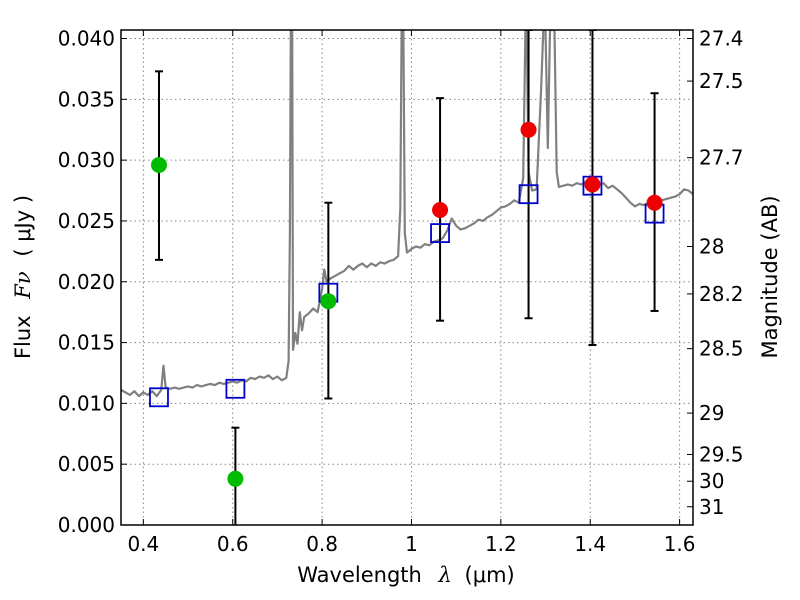 This screenshot has width=800, height=600. I want to click on magnitude-tick-label: 28, so click(711, 246).